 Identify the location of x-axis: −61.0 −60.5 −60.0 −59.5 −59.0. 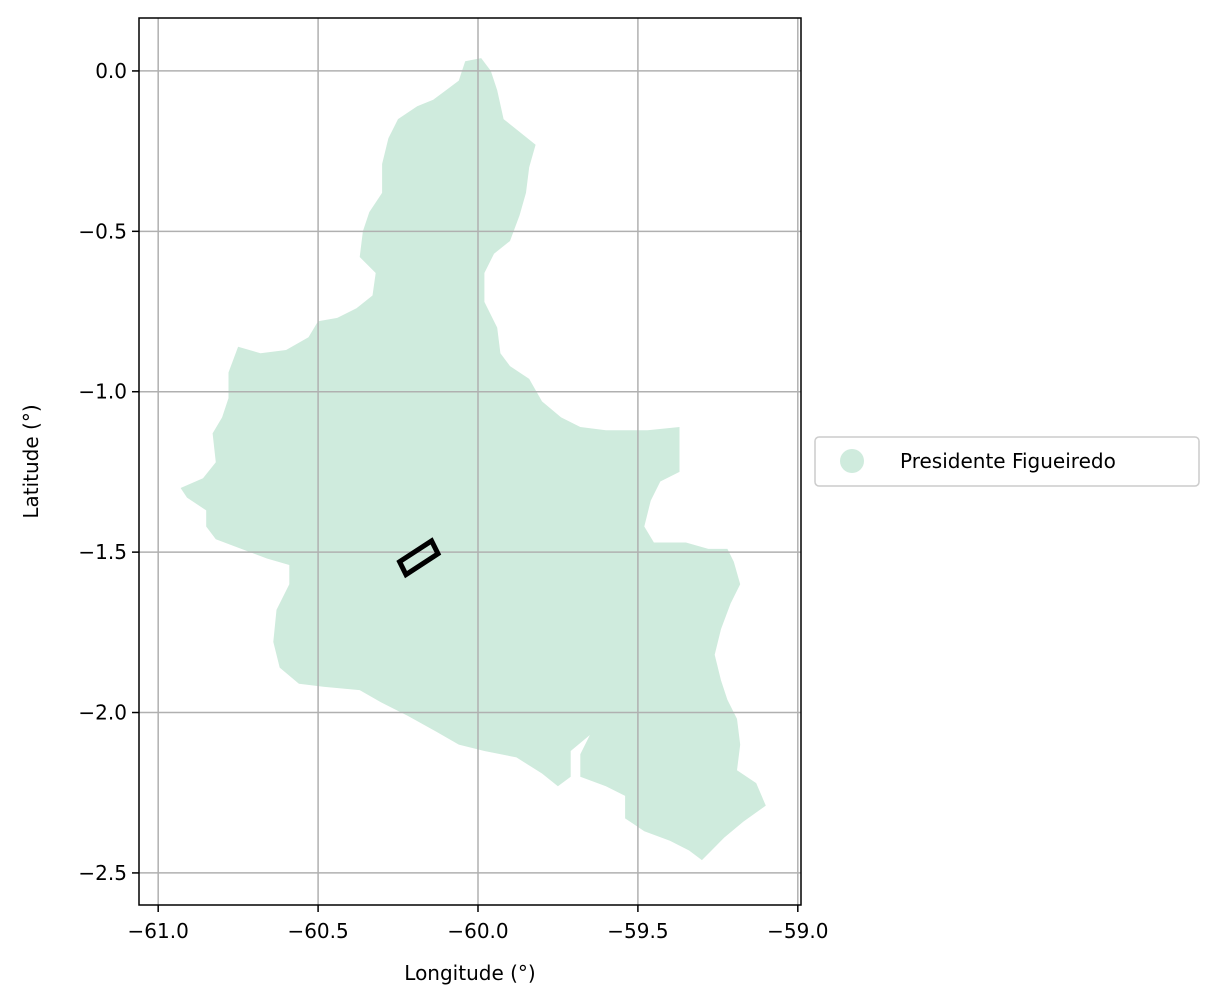
(478, 924).